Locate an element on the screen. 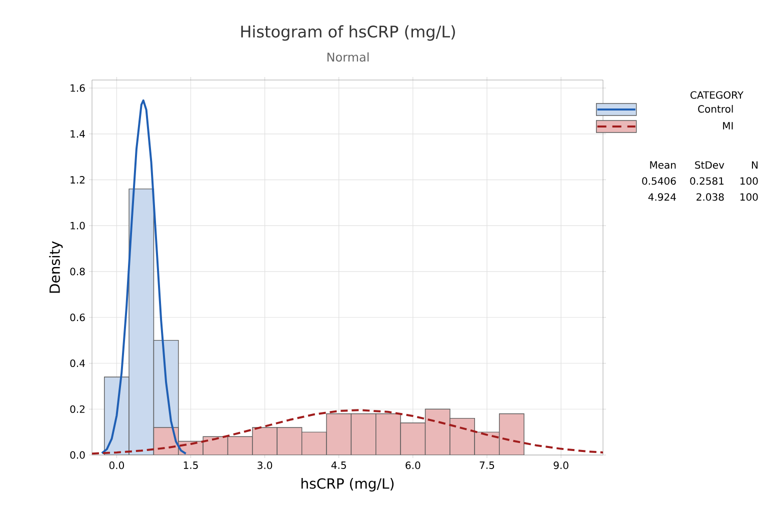 Image resolution: width=773 pixels, height=523 pixels. x-tick-label: 0.0 is located at coordinates (116, 466).